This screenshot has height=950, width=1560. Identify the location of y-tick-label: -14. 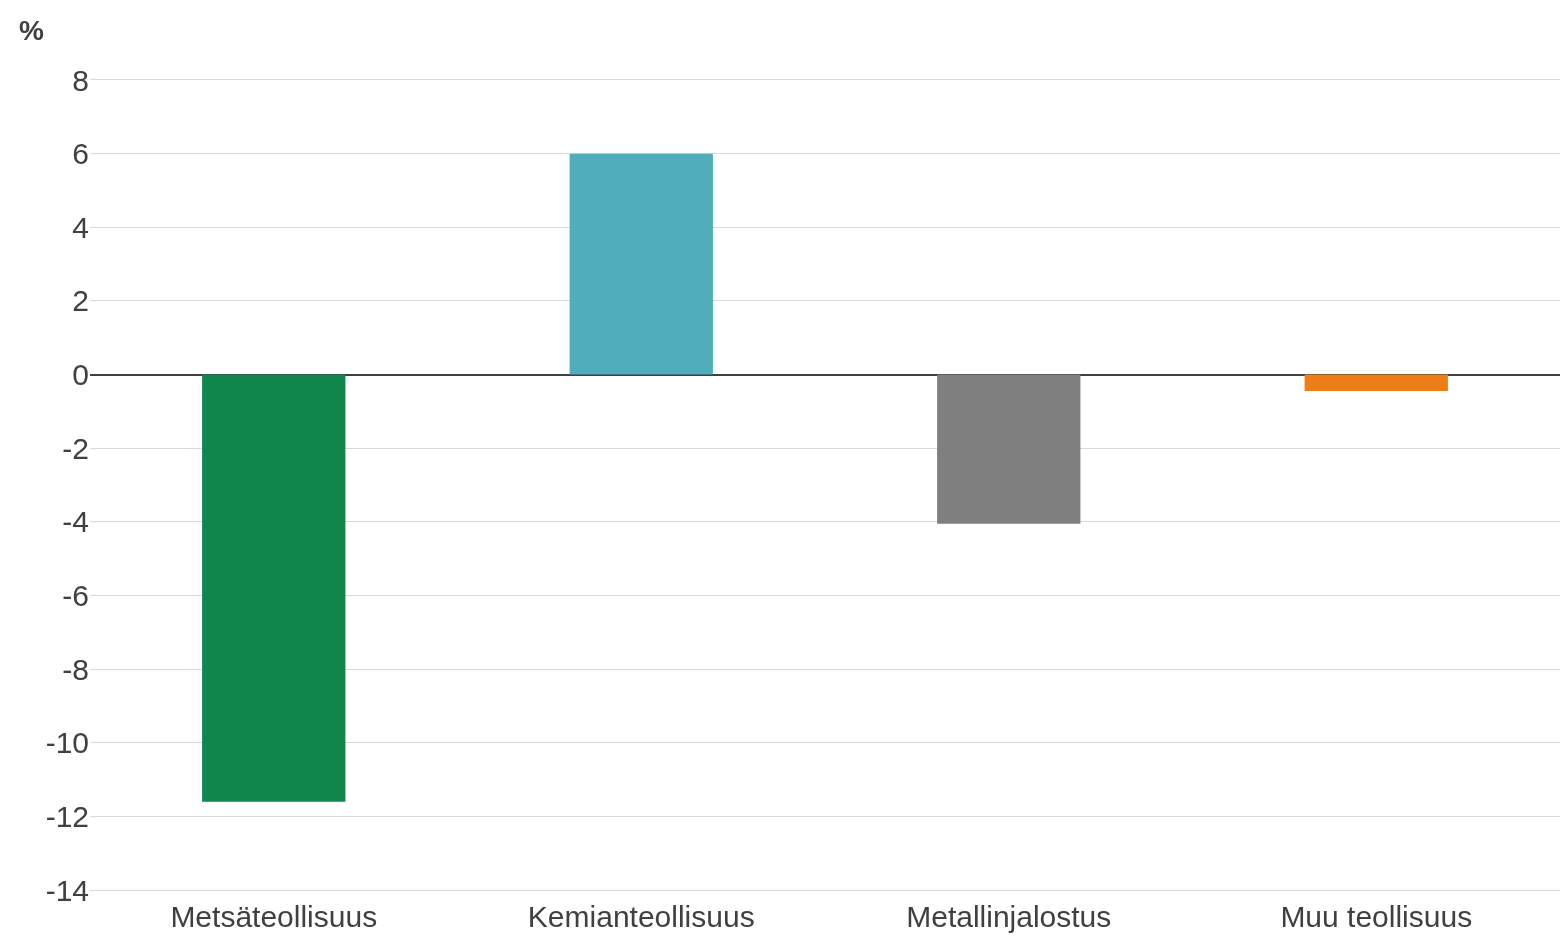
(67, 890).